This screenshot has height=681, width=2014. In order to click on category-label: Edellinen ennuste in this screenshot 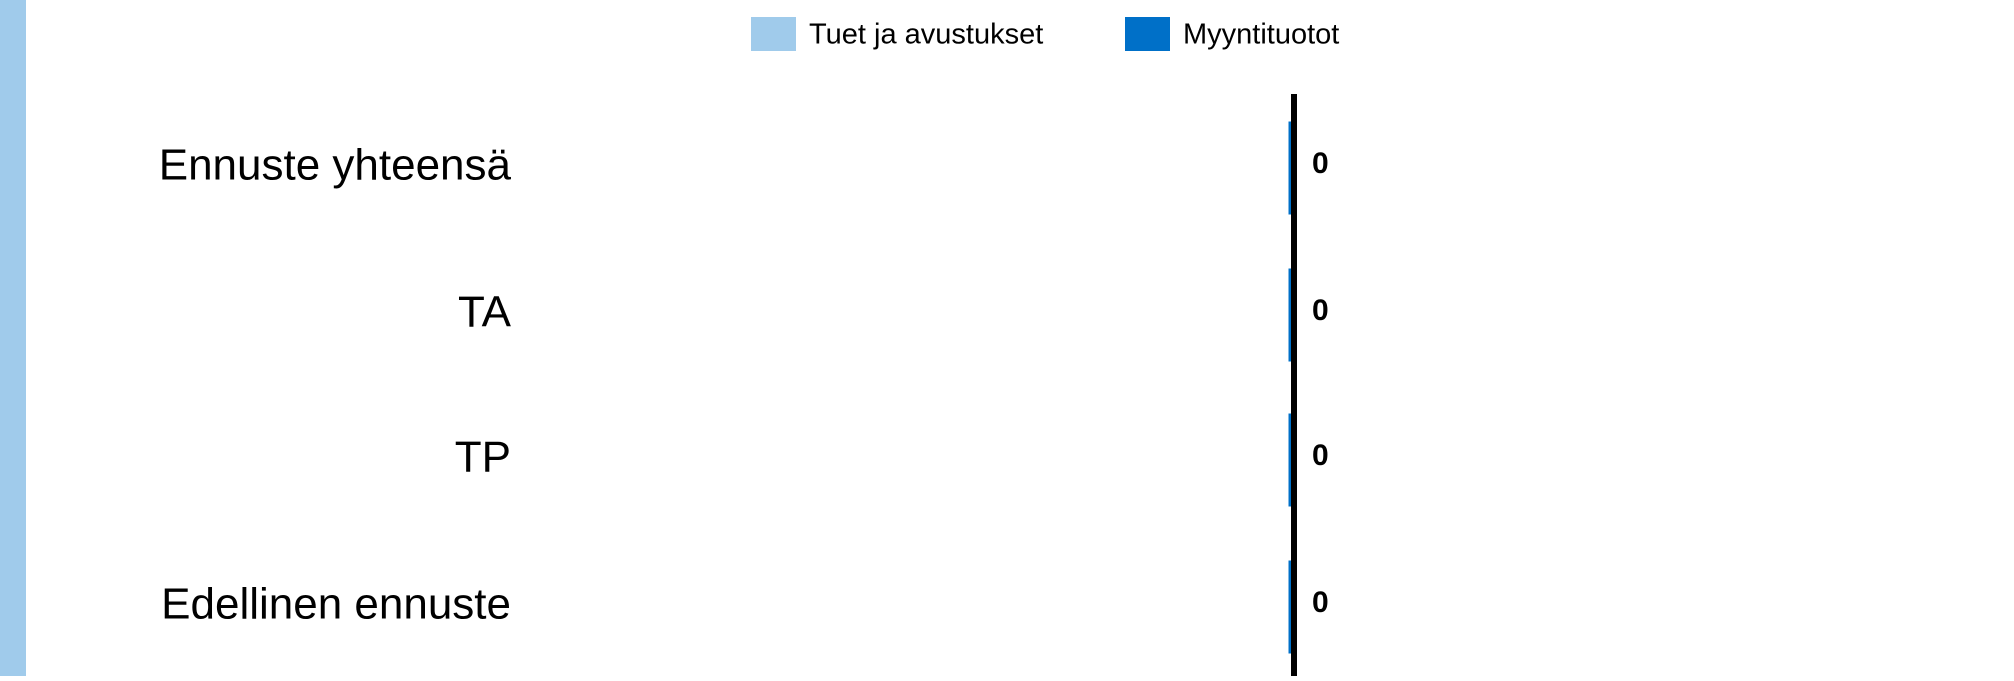, I will do `click(336, 604)`.